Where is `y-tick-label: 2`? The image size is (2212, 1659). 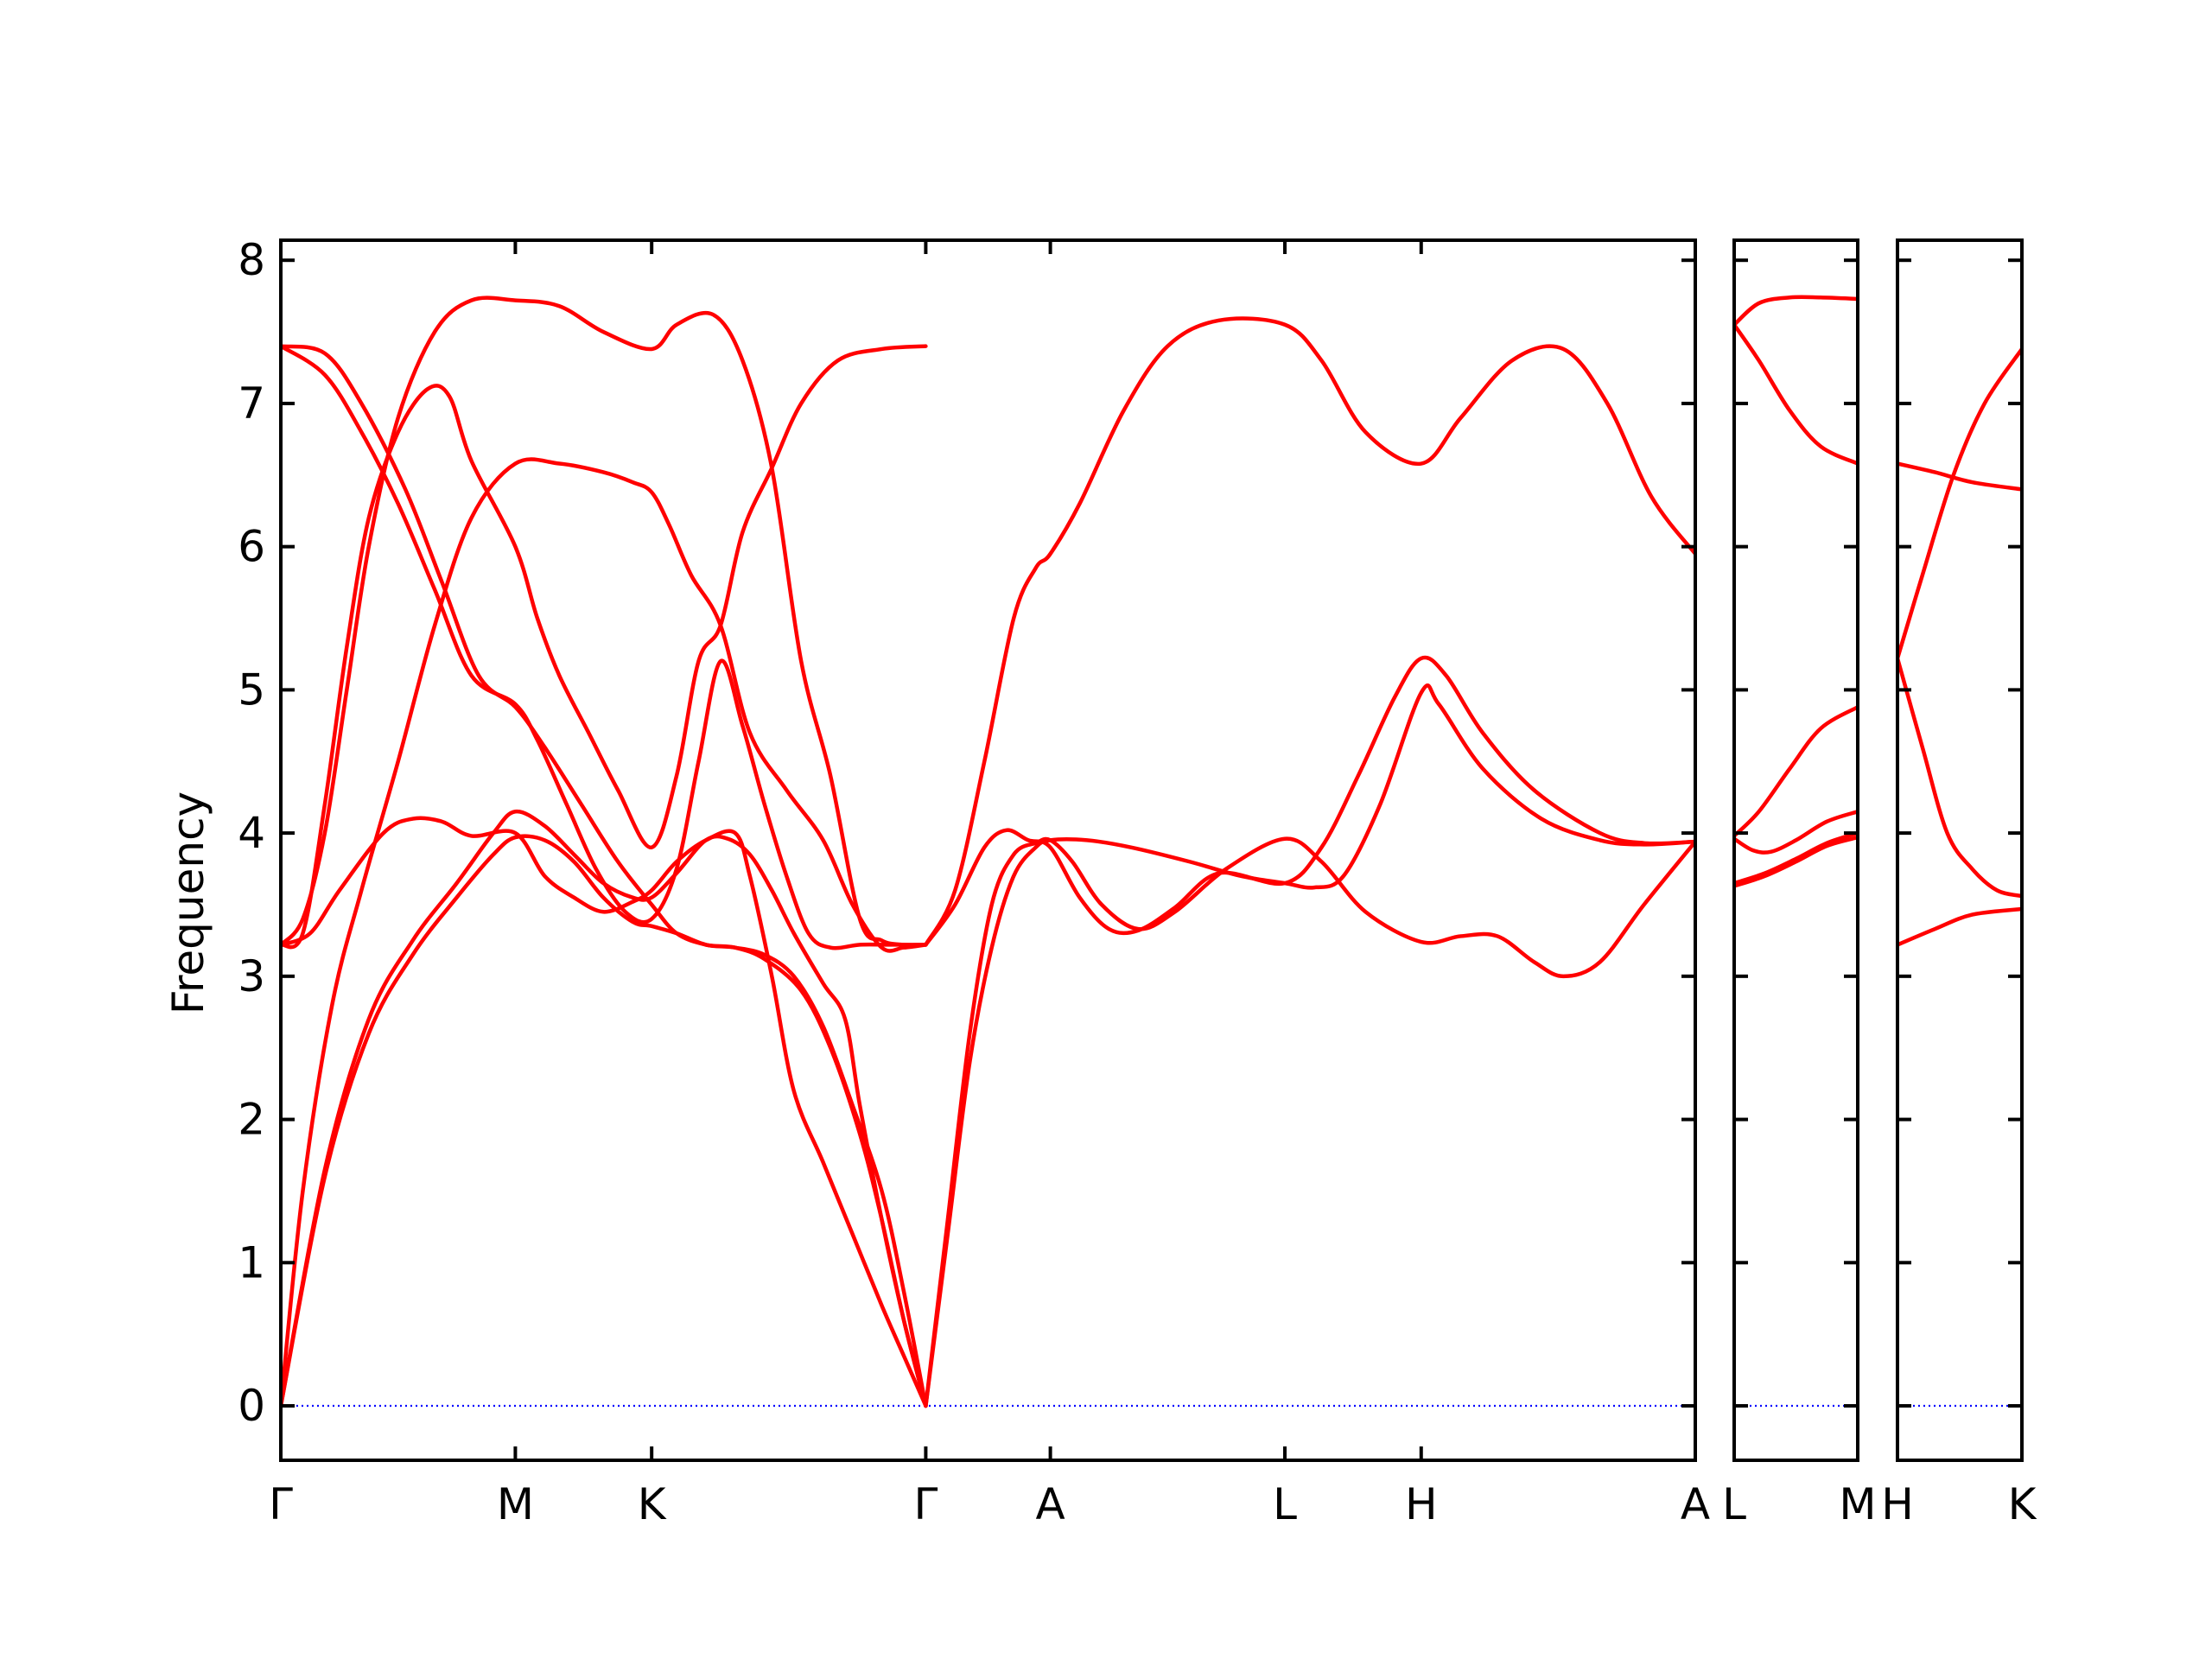
y-tick-label: 2 is located at coordinates (251, 1120).